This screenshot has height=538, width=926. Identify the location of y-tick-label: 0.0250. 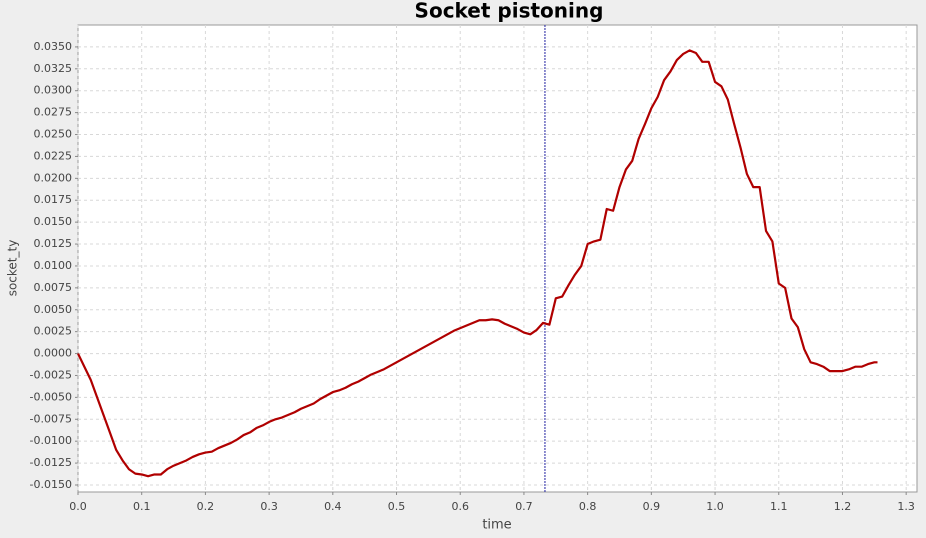
(53, 134).